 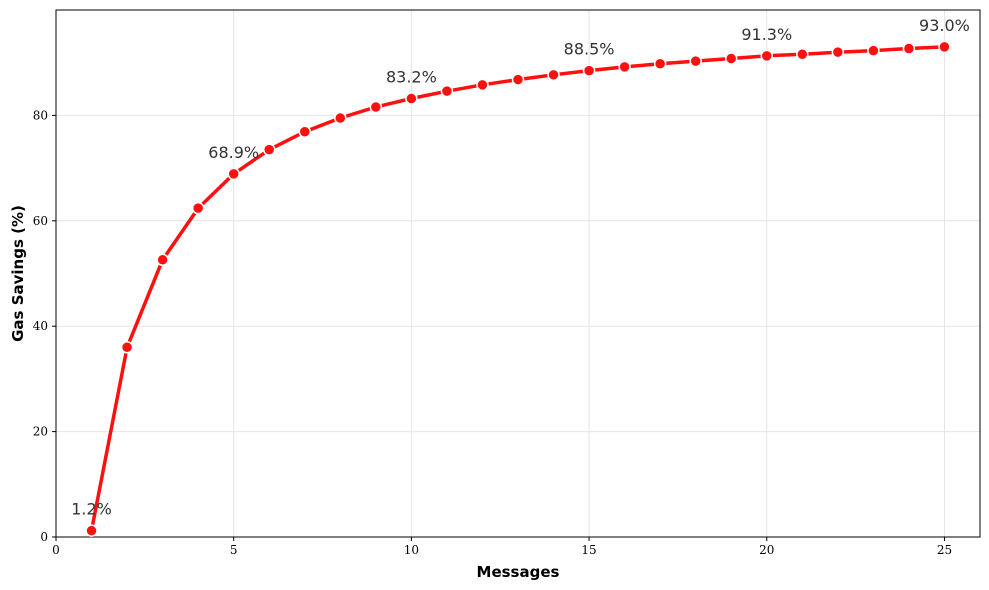 I want to click on data-label: 68.9%, so click(x=233, y=152).